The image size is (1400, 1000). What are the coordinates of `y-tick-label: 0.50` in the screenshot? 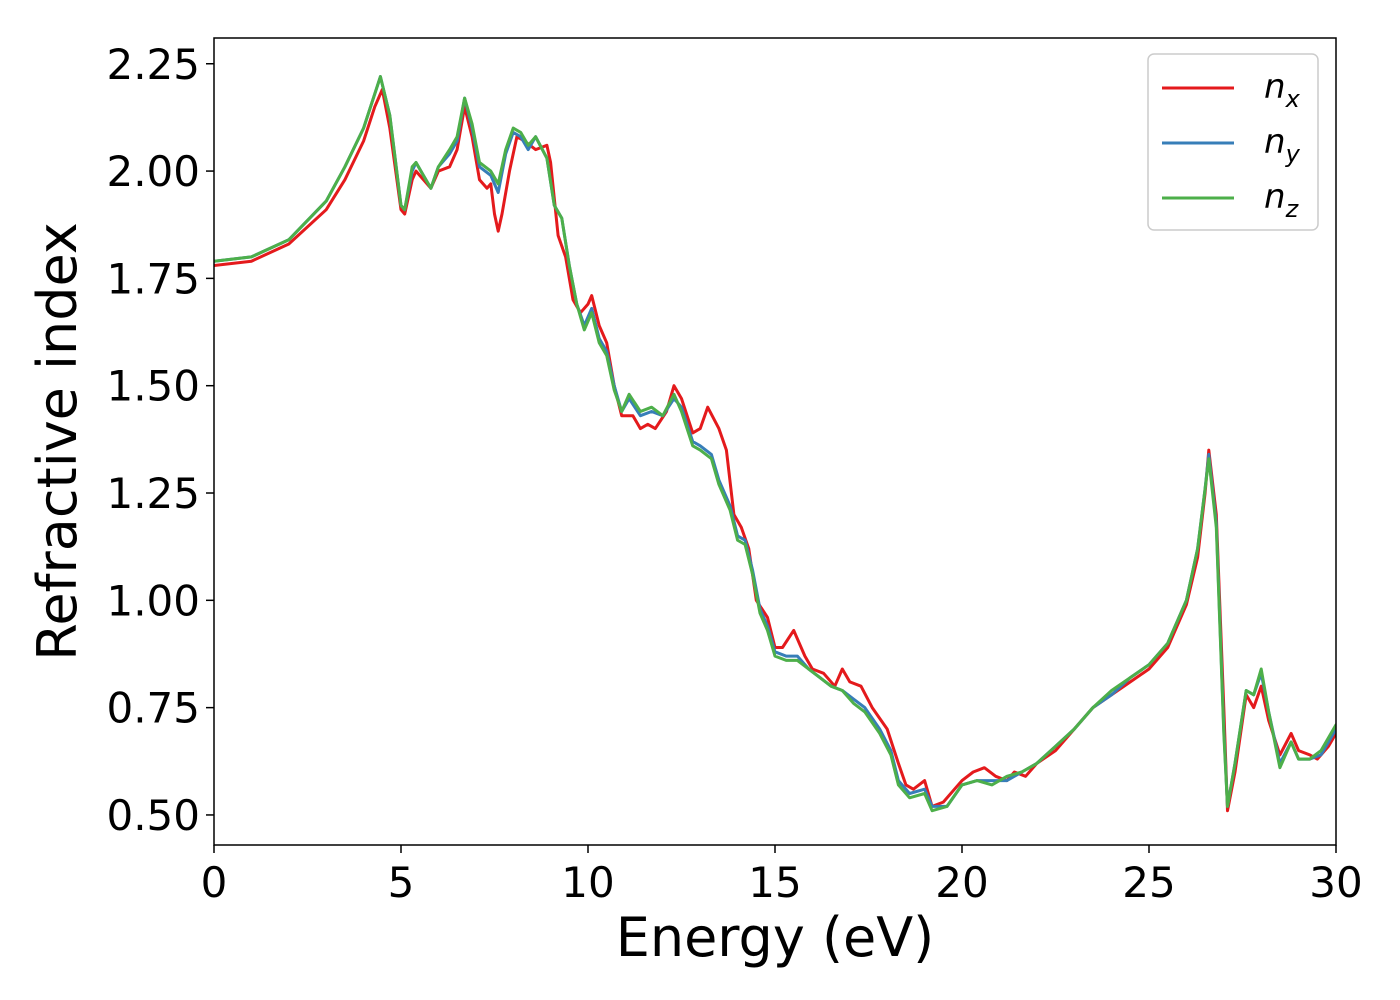 It's located at (153, 815).